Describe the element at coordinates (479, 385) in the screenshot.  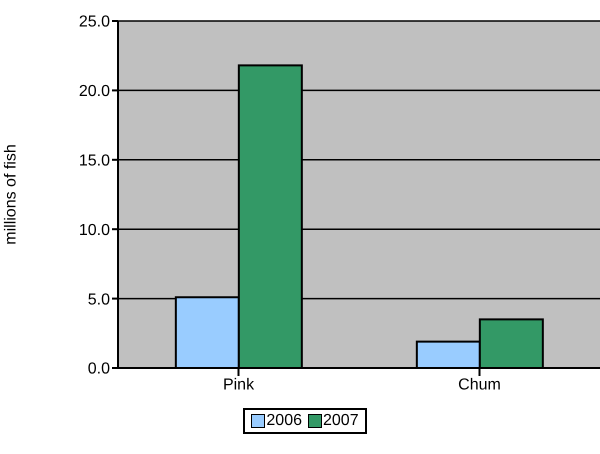
I see `x-tick-label: Chum` at that location.